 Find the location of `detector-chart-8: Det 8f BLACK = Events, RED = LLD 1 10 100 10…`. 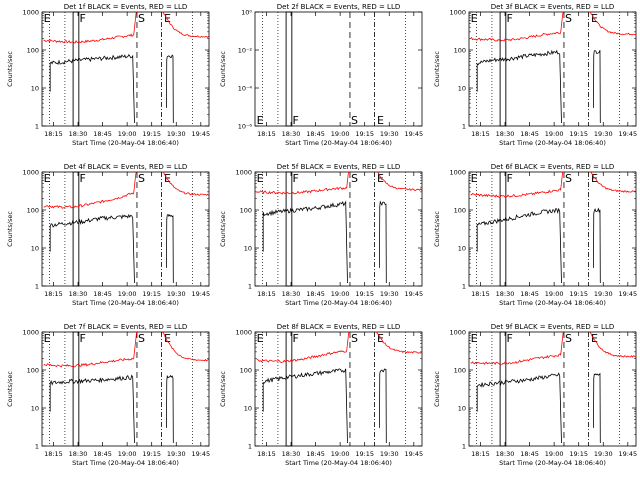

detector-chart-8: Det 8f BLACK = Events, RED = LLD 1 10 100 10… is located at coordinates (321, 395).